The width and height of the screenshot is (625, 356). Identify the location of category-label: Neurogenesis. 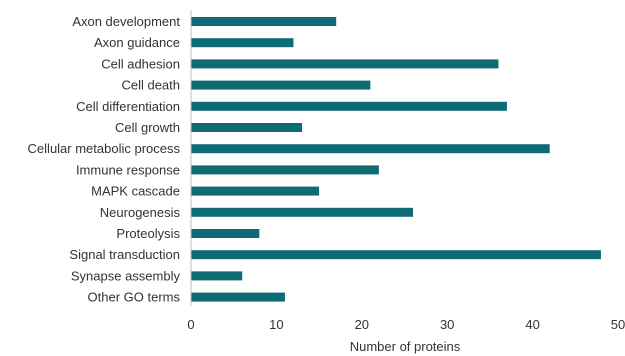
(140, 212).